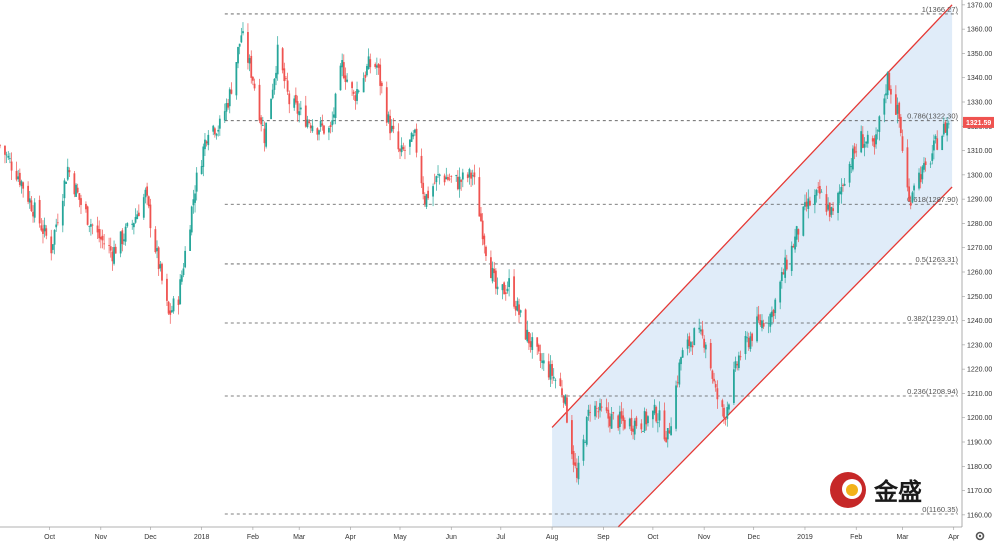 This screenshot has width=995, height=545. Describe the element at coordinates (979, 394) in the screenshot. I see `y-tick-label-5: 1210.00` at that location.